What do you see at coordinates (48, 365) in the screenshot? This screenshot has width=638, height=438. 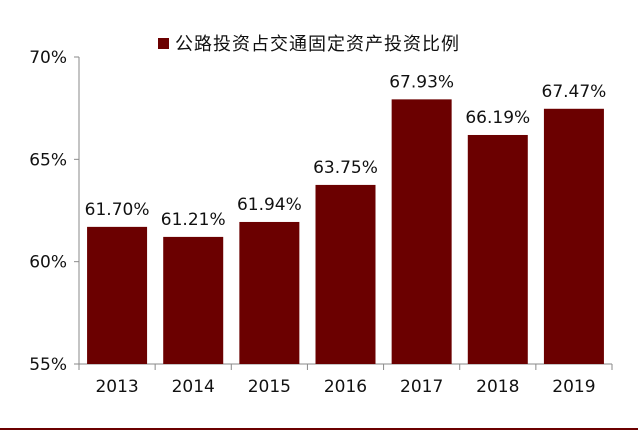 I see `y-tick-label: 55%` at bounding box center [48, 365].